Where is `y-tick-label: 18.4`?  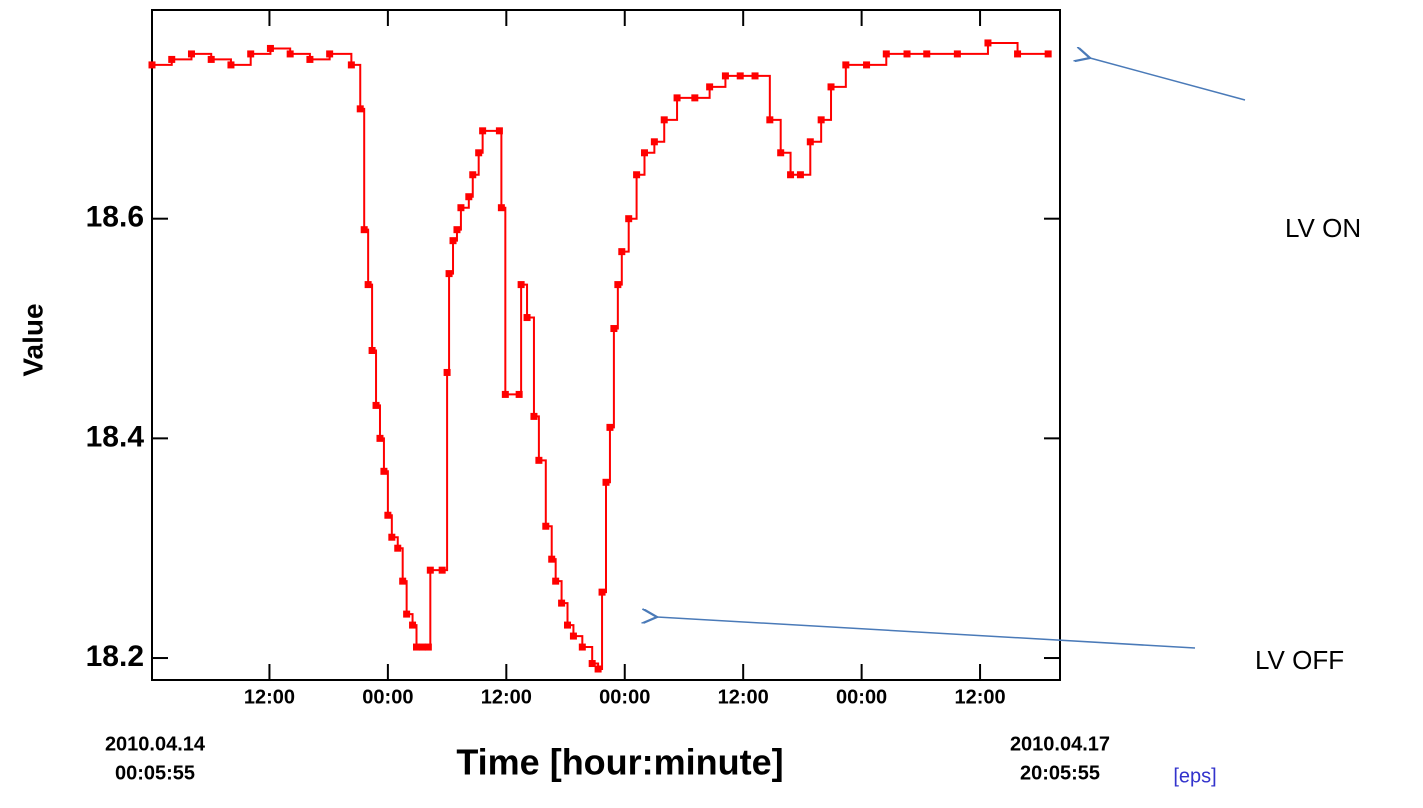
y-tick-label: 18.4 is located at coordinates (115, 436).